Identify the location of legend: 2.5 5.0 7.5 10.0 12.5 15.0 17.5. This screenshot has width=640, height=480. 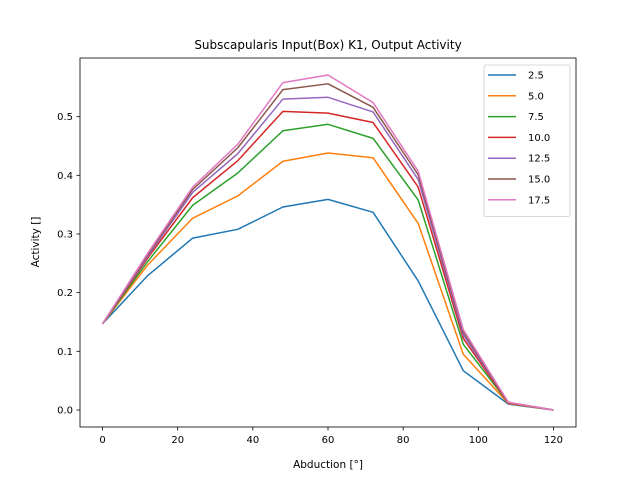
(527, 141).